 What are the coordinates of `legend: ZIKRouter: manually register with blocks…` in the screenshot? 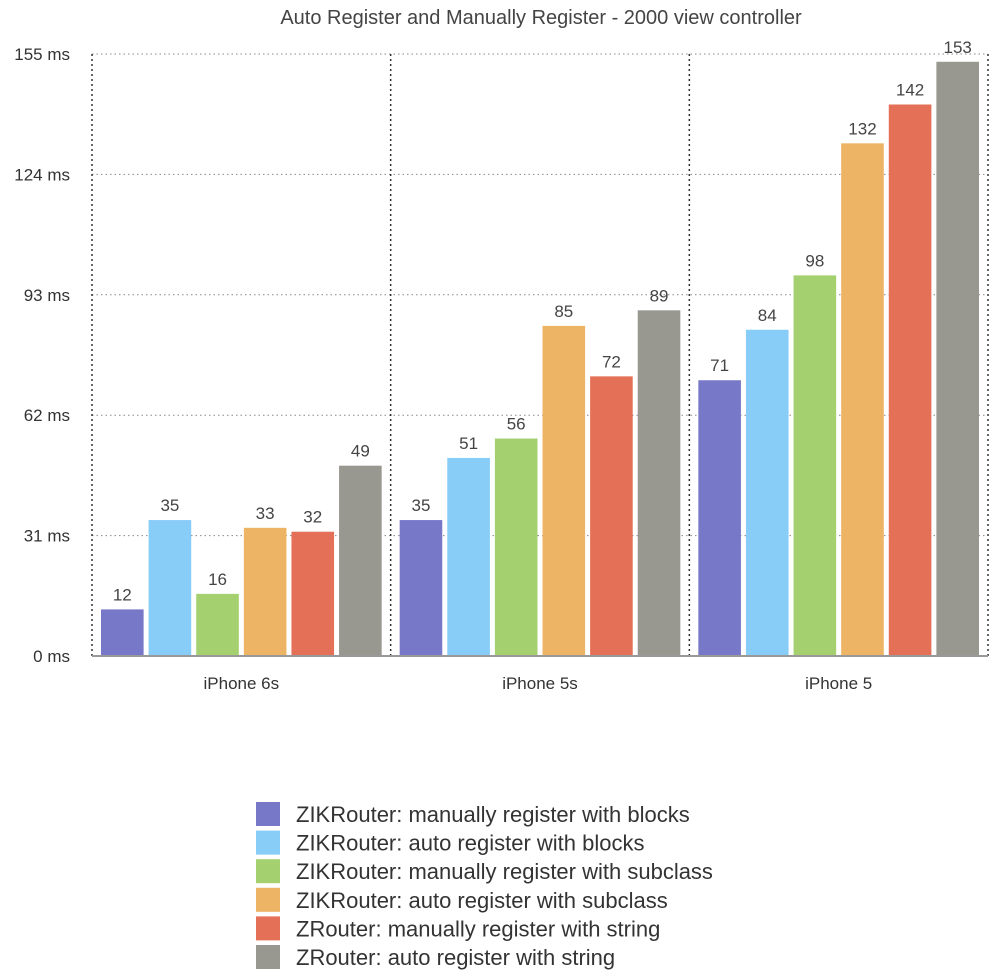 It's located at (484, 886).